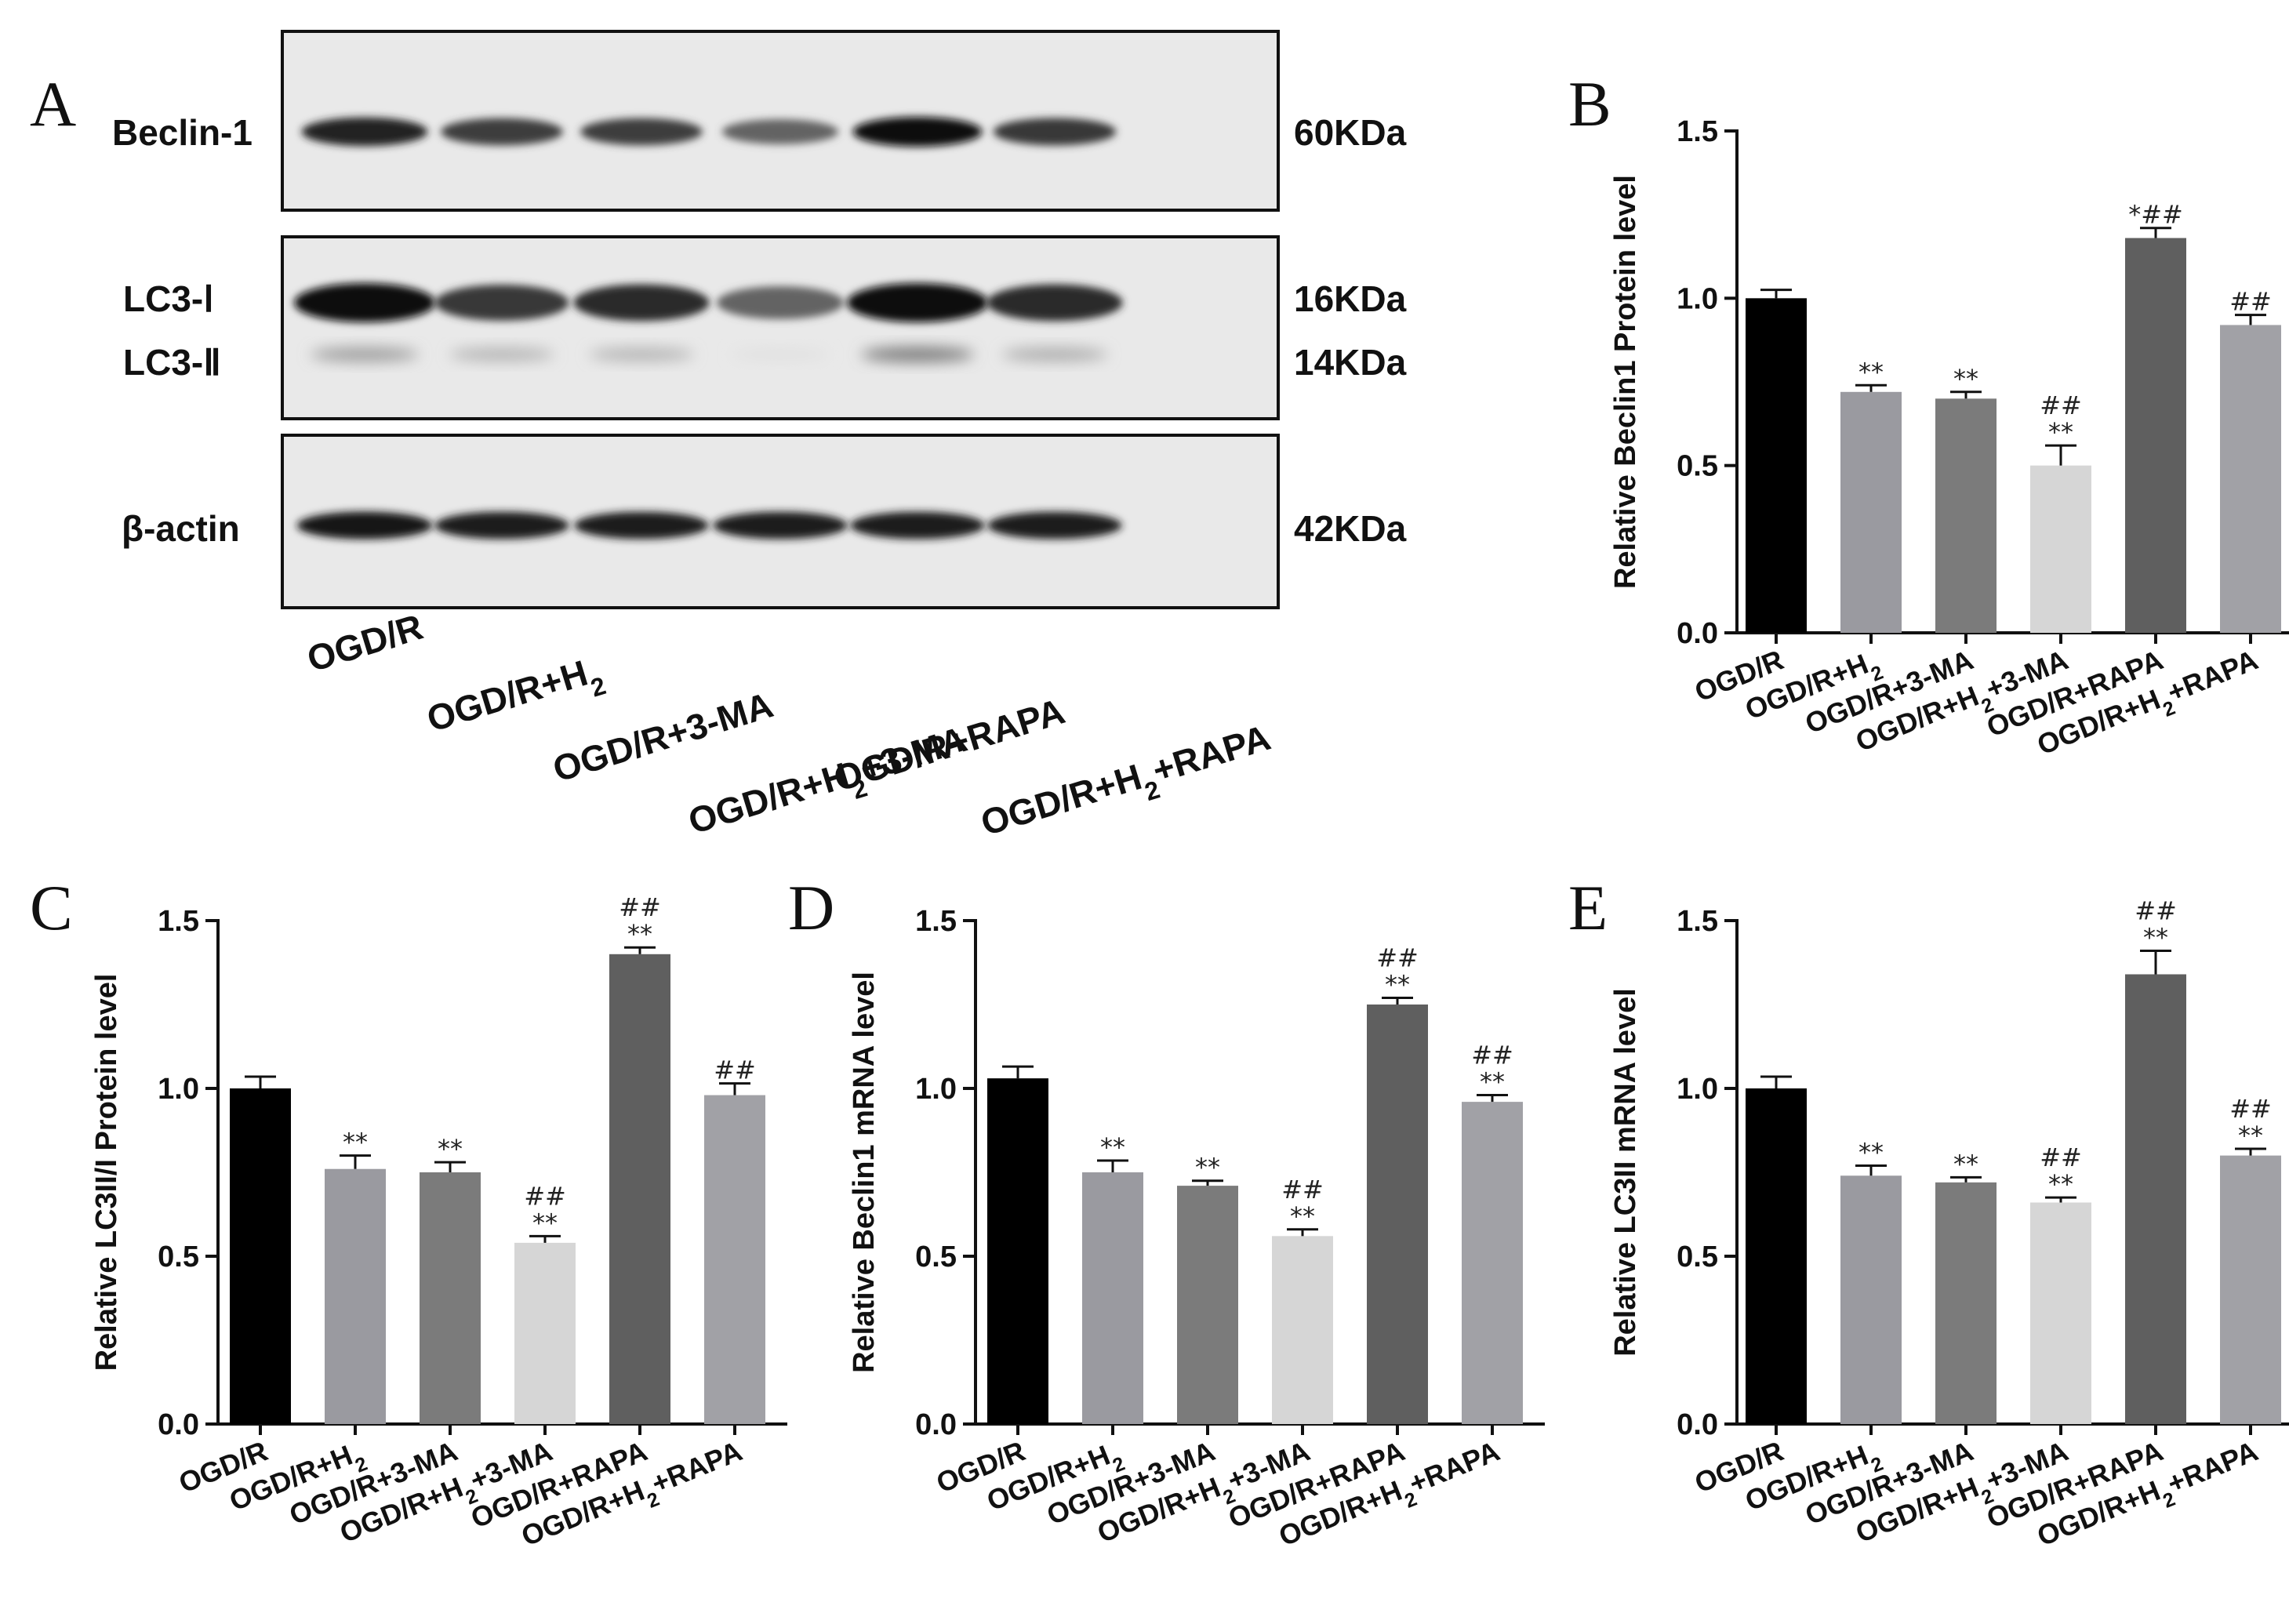 The image size is (2289, 1624). I want to click on chart-d-significance-6: ##, so click(1492, 1056).